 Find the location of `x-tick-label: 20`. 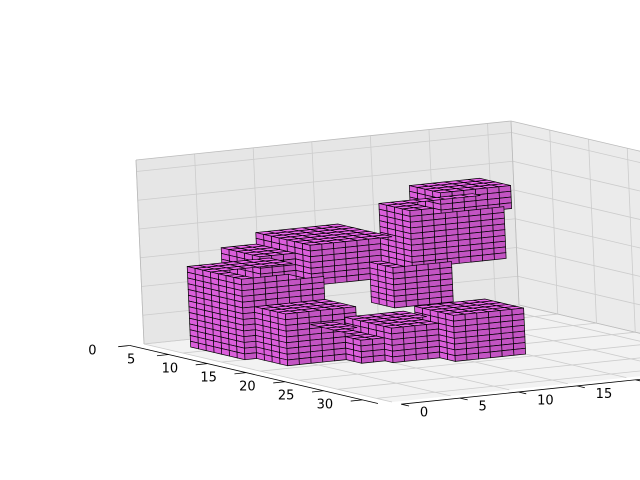

x-tick-label: 20 is located at coordinates (247, 387).